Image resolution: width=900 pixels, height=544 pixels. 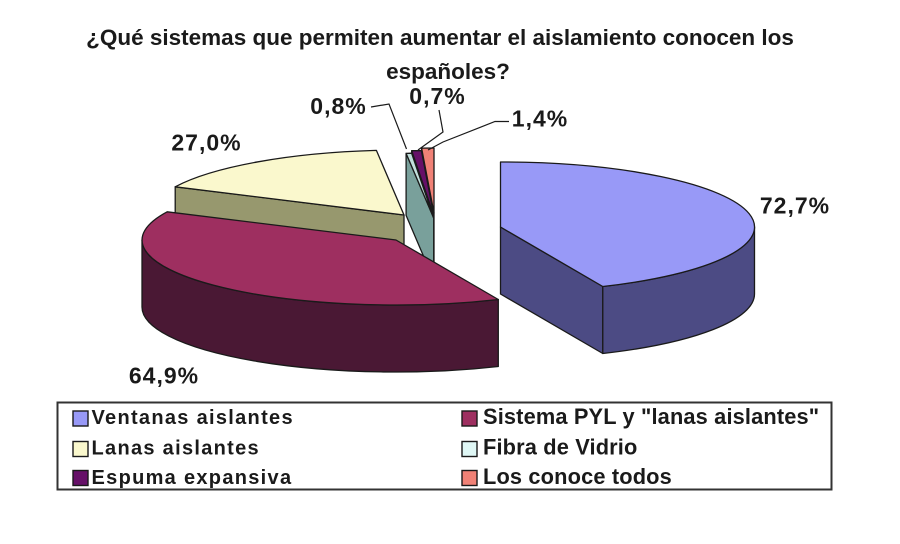 I want to click on svg-text: 0,8%, so click(x=338, y=106).